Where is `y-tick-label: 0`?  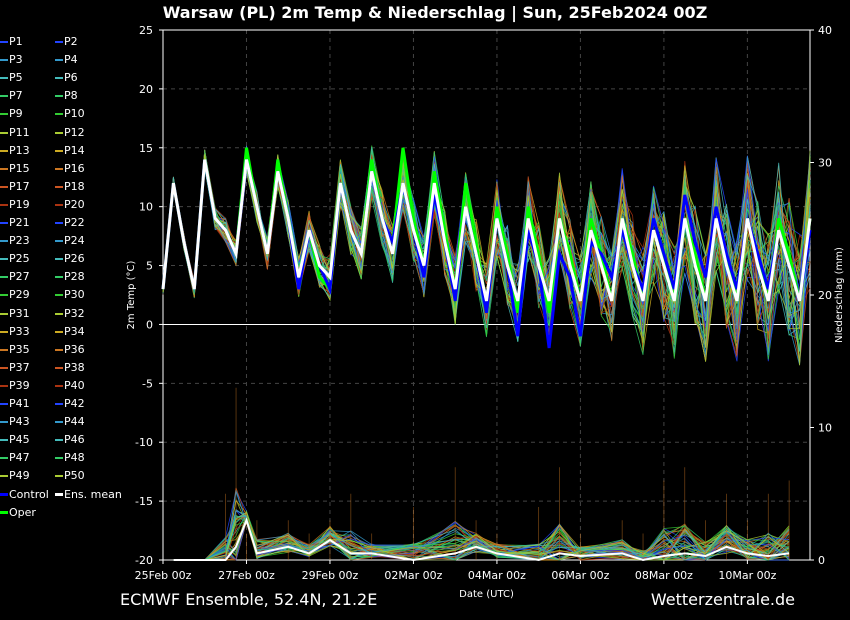
y-tick-label: 0 is located at coordinates (149, 324).